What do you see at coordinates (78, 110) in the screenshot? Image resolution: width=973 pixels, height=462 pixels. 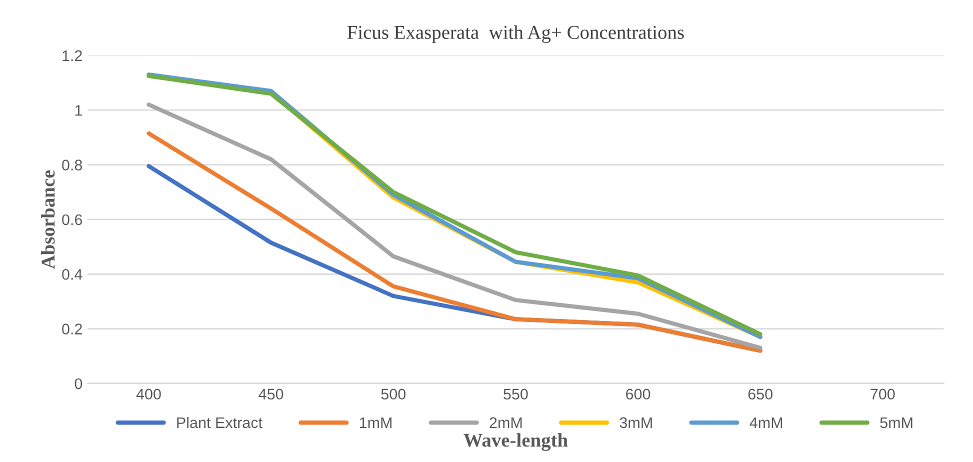 I see `y-tick-label: 1` at bounding box center [78, 110].